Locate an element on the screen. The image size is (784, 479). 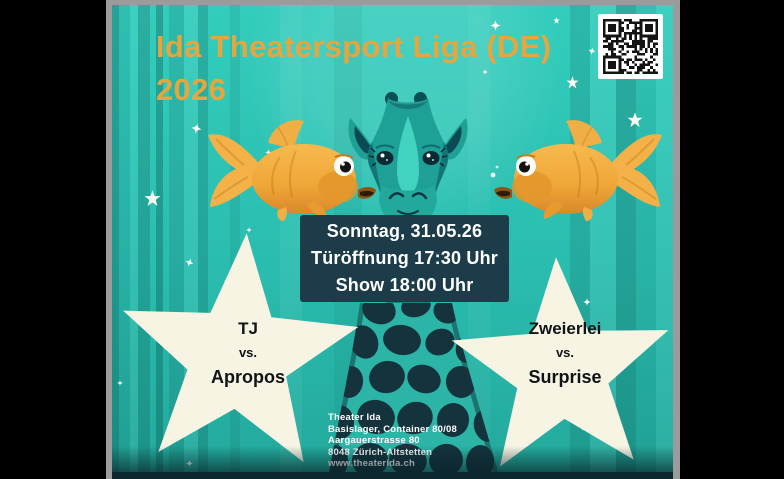
event-date: Sonntag, 31.05.26 is located at coordinates (404, 231).